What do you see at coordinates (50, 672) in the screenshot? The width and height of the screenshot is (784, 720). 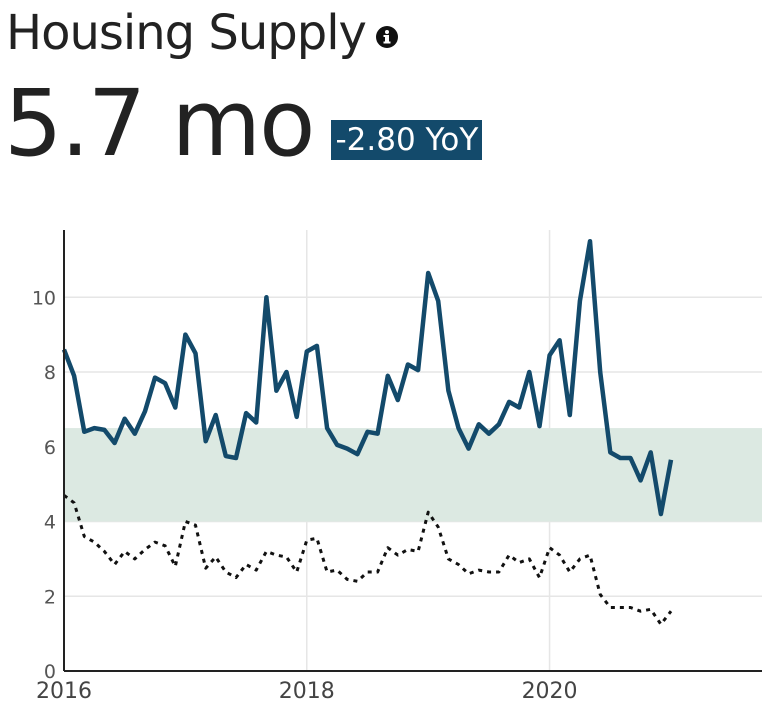 I see `y-tick-label: 0` at bounding box center [50, 672].